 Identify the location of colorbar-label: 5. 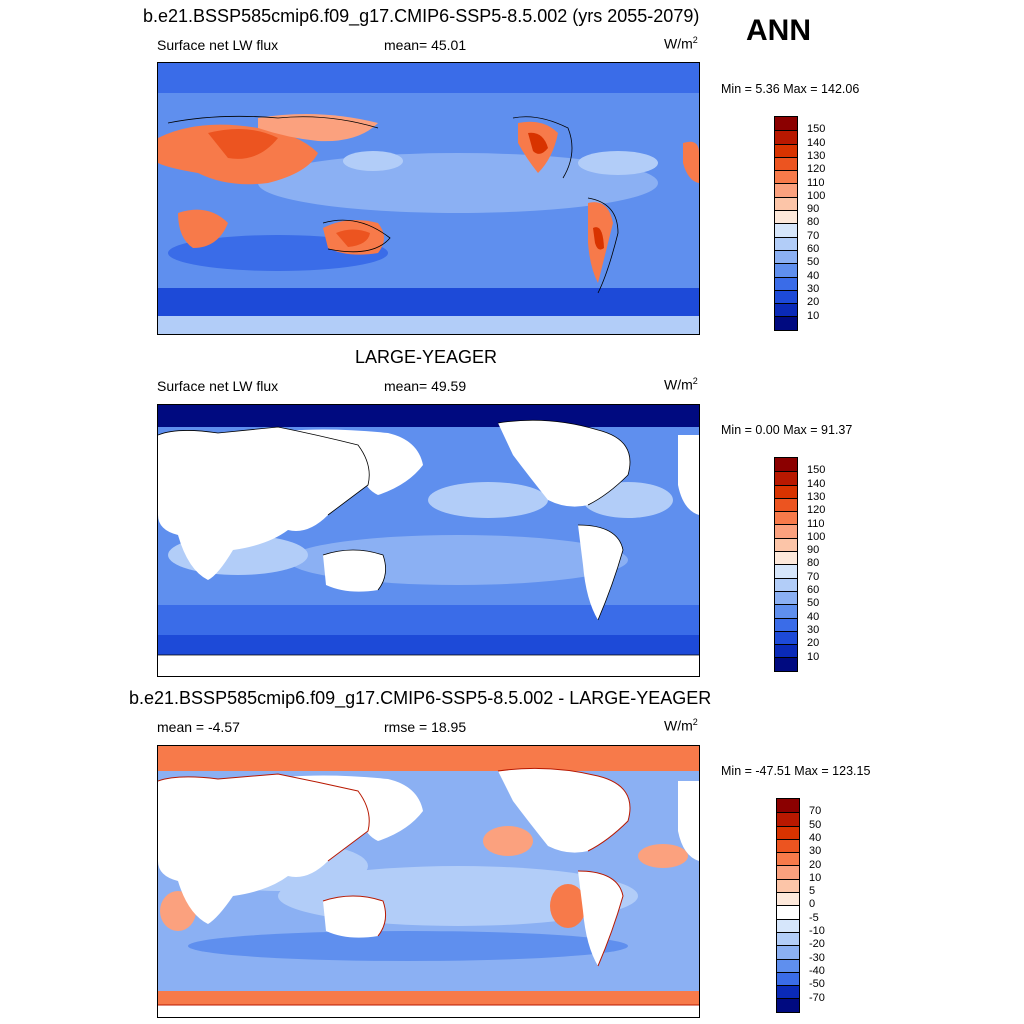
(812, 891).